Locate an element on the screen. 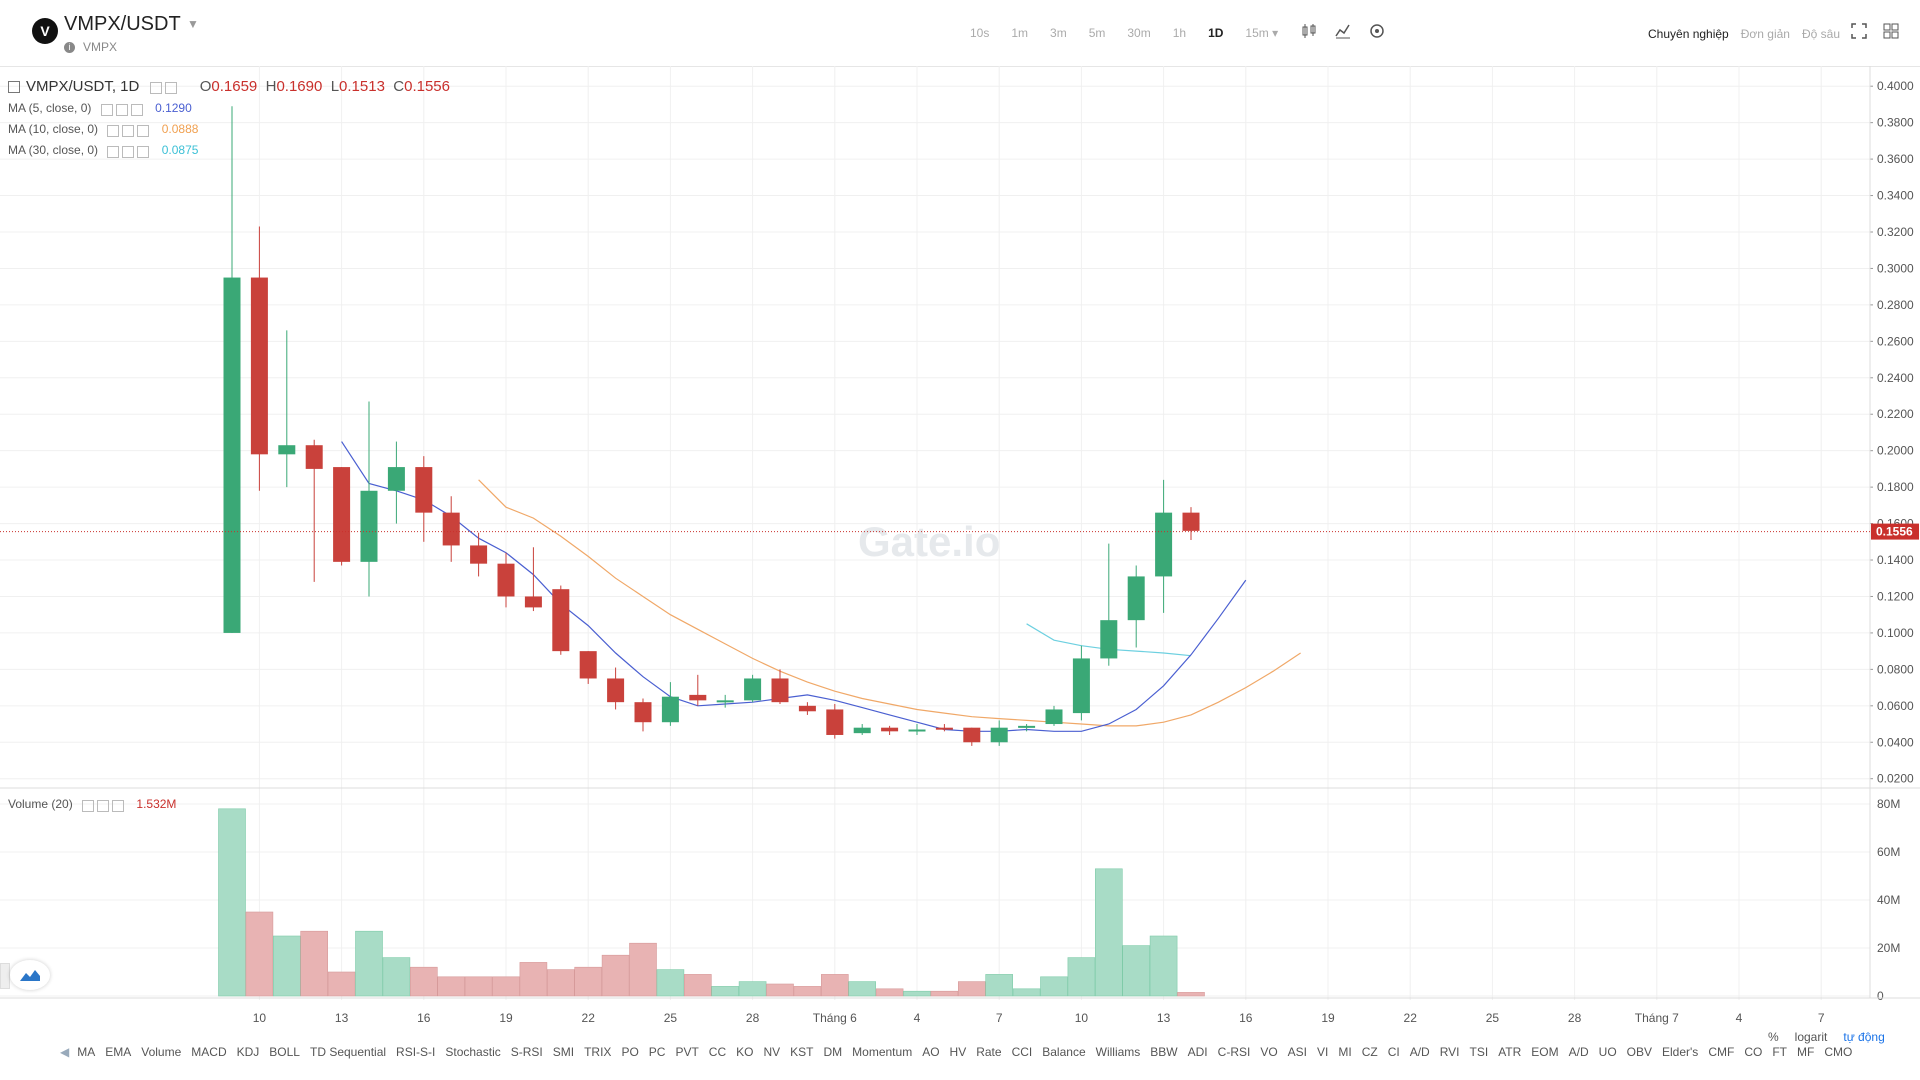 The width and height of the screenshot is (1920, 1080). indicator-29: C-RSI is located at coordinates (1234, 1052).